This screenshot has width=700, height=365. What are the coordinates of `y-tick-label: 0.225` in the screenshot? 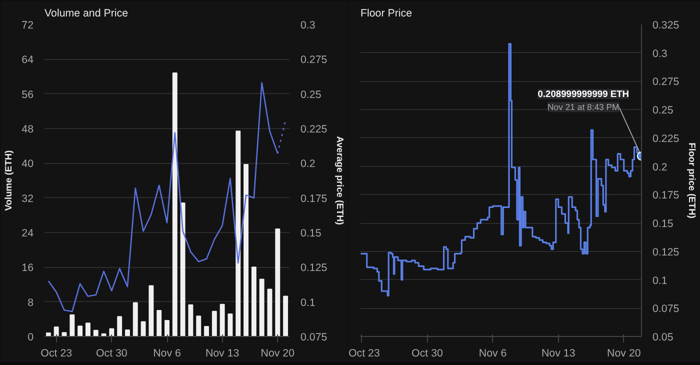 It's located at (666, 138).